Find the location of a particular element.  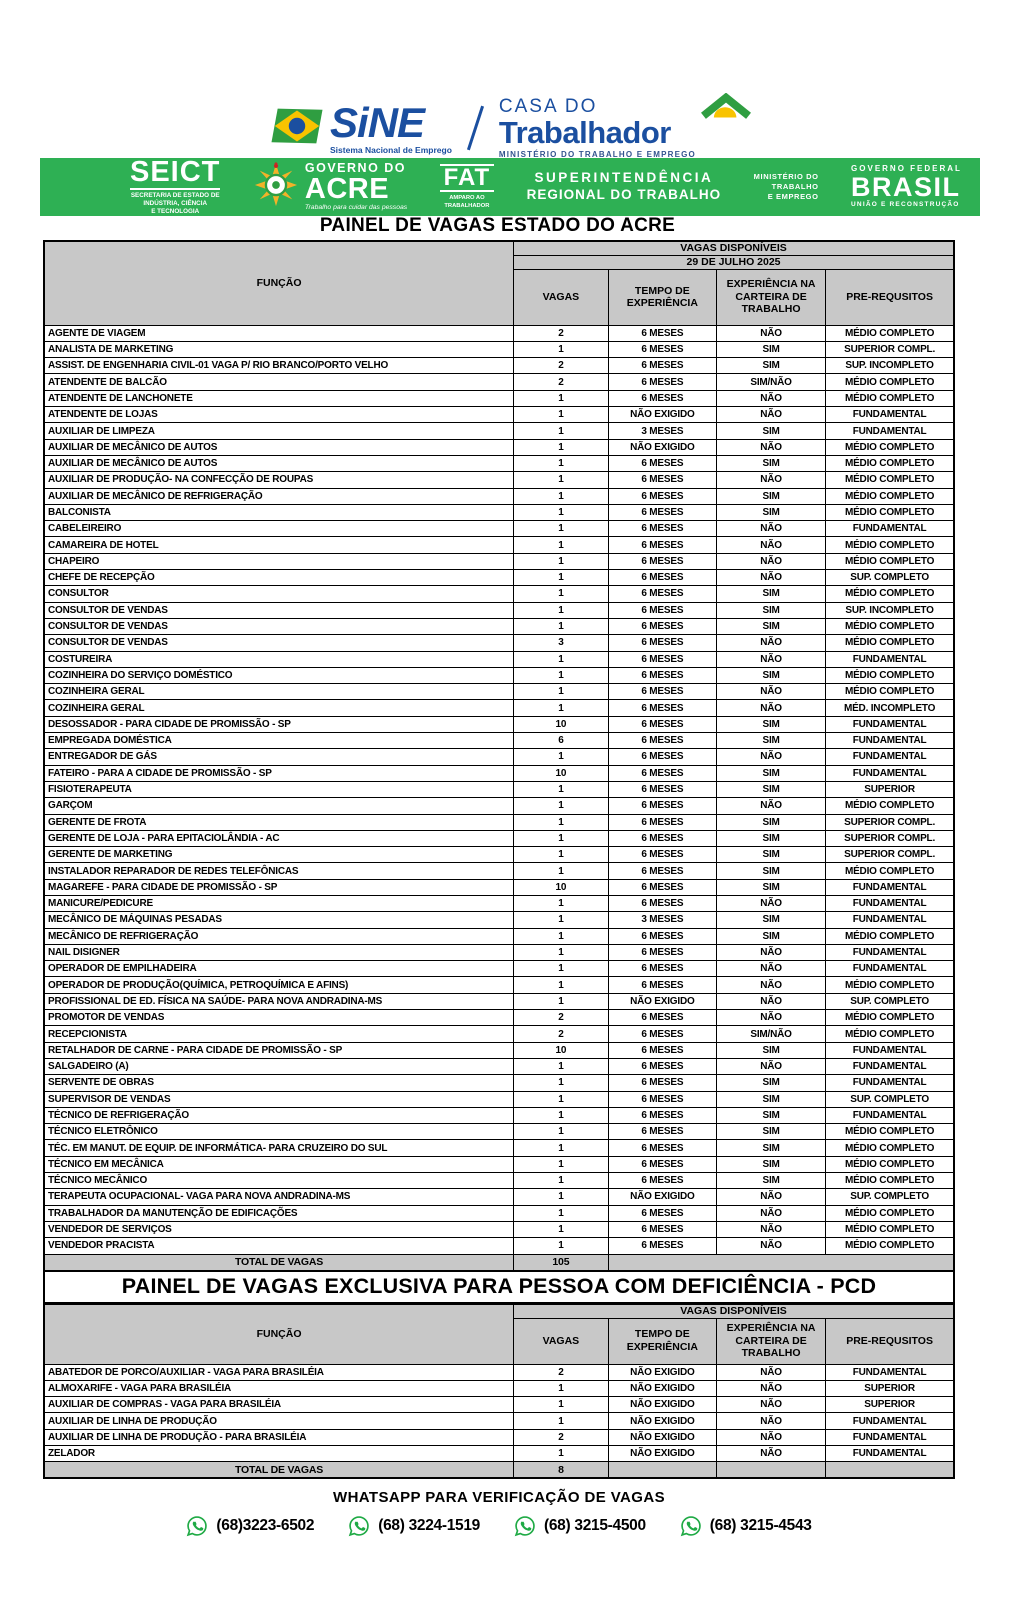

funcao-cell: VENDEDOR PRACISTA is located at coordinates (279, 1246).